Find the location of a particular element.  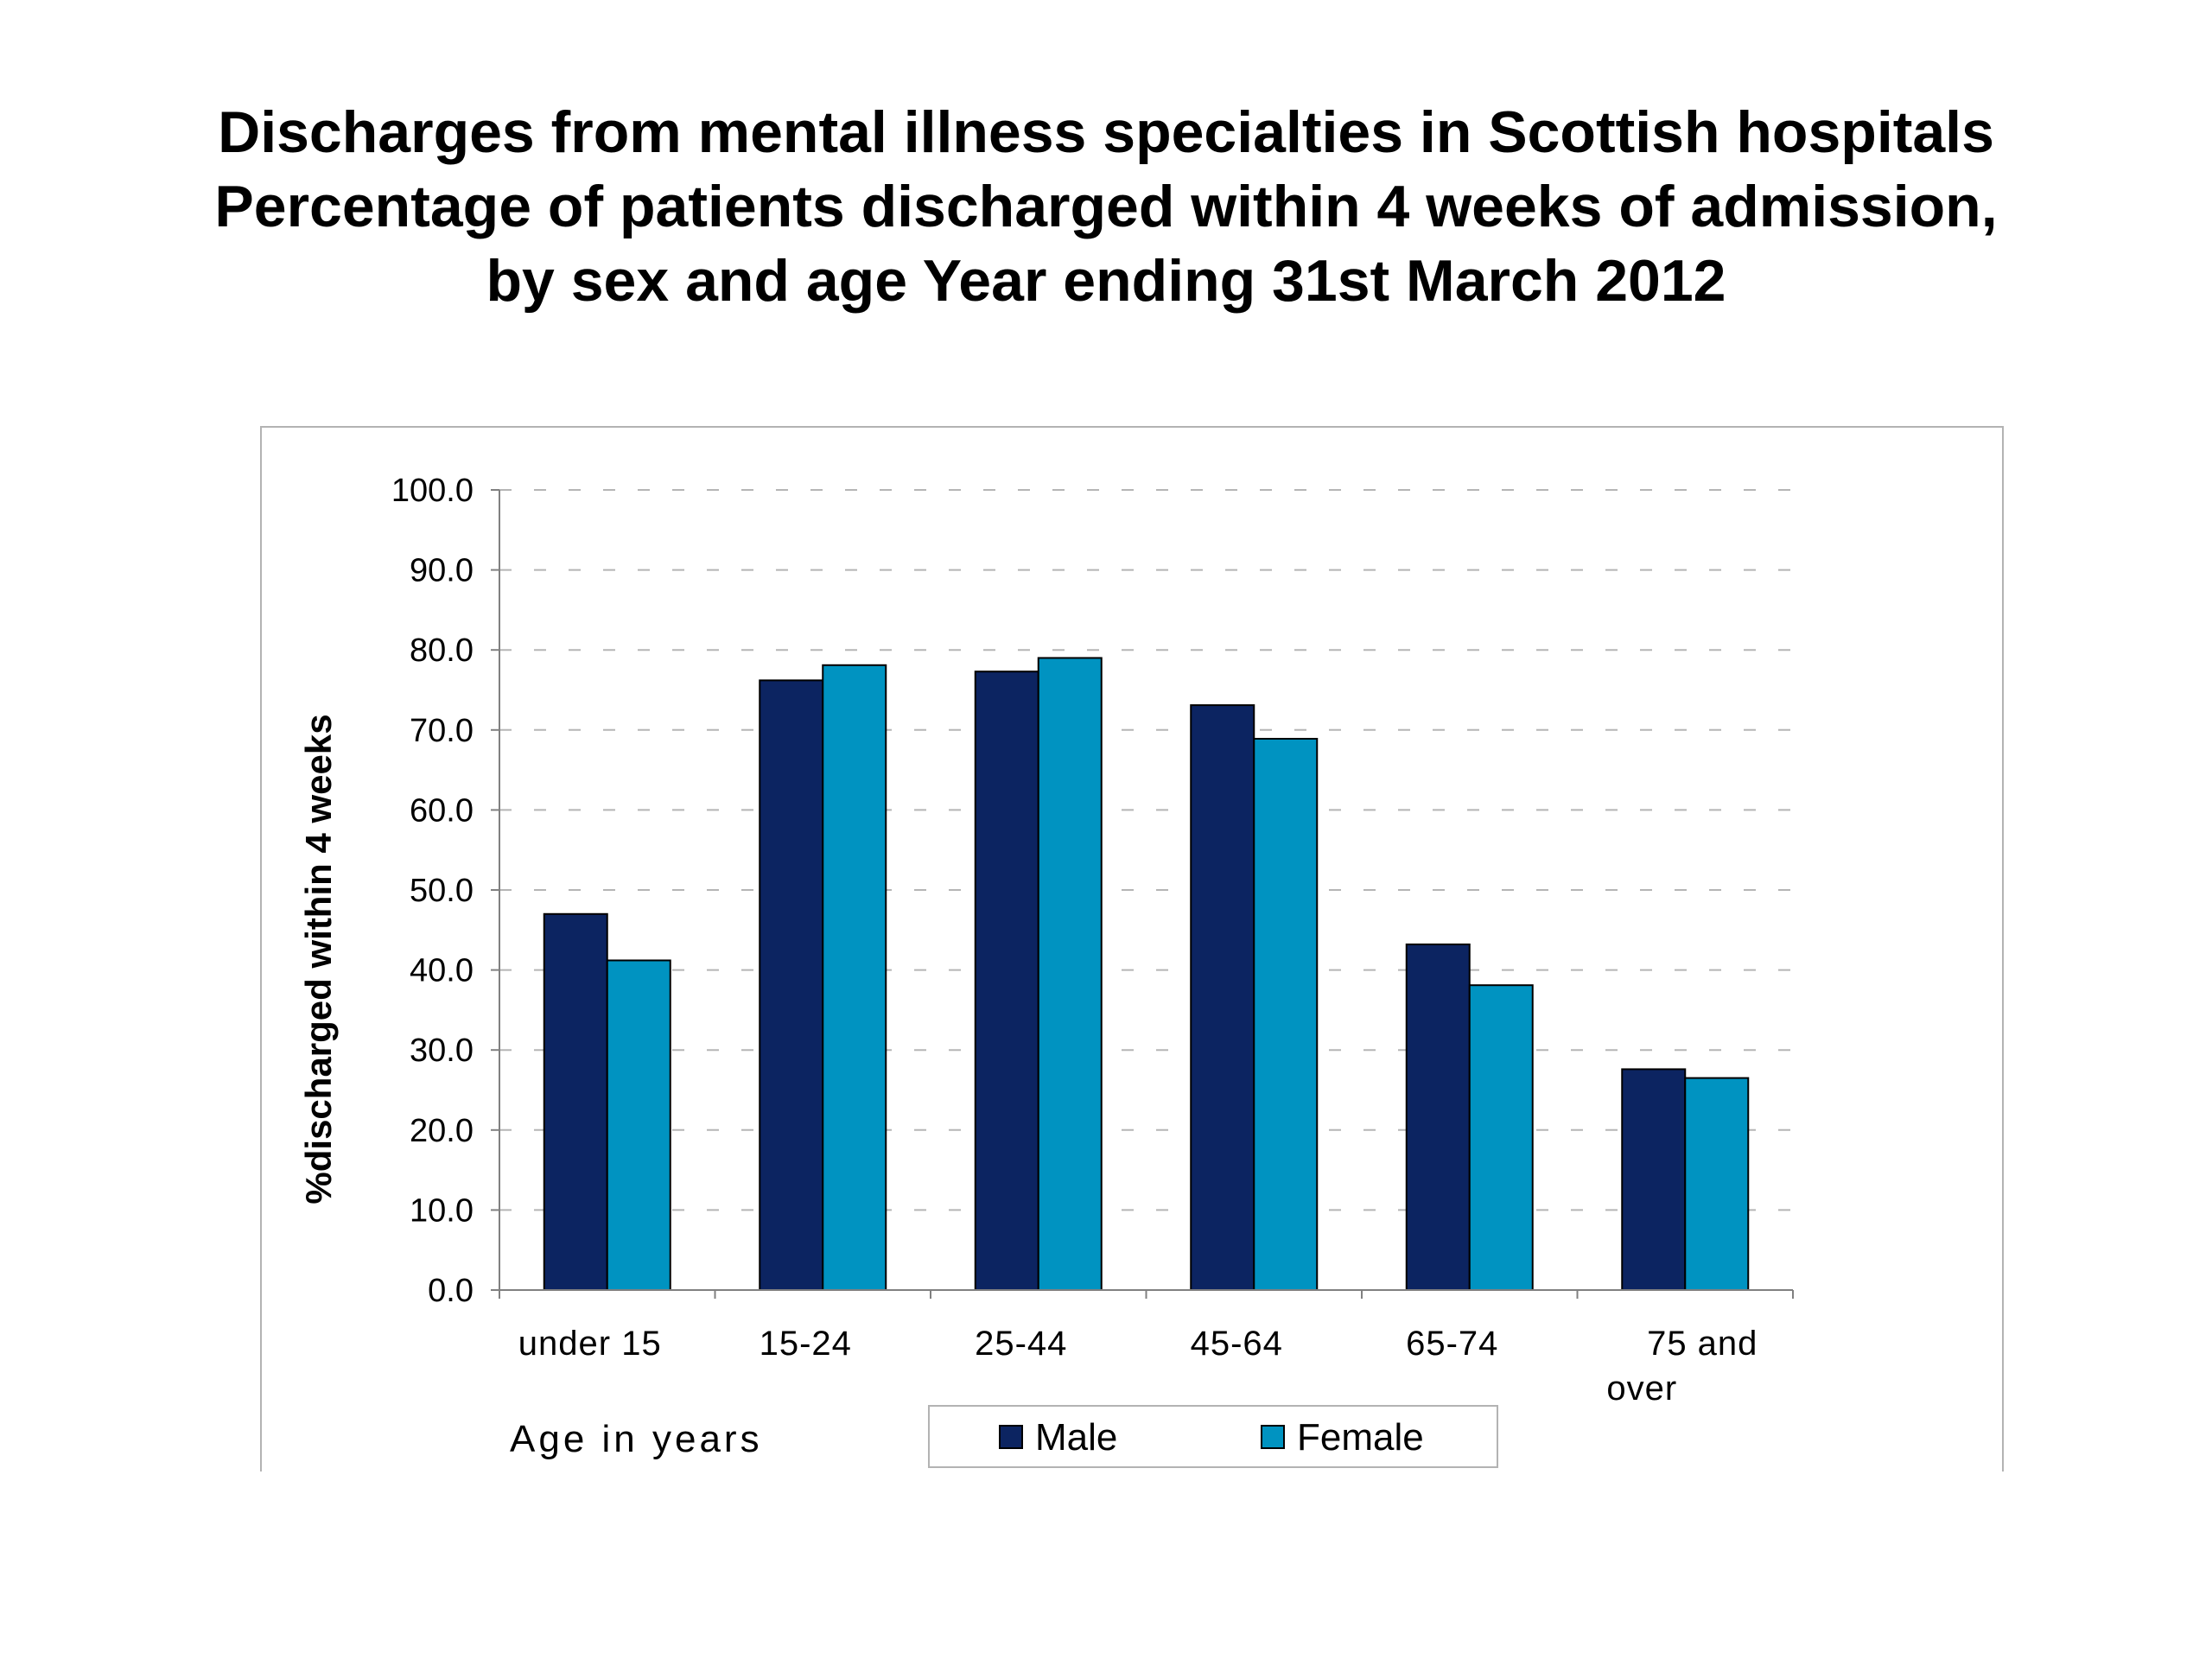

y-tick-label: 20.0 is located at coordinates (442, 1131).